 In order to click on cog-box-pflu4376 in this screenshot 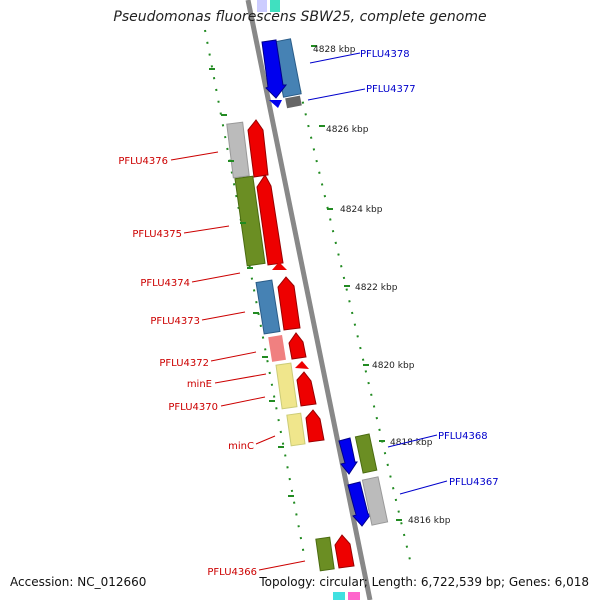, I will do `click(238, 150)`.